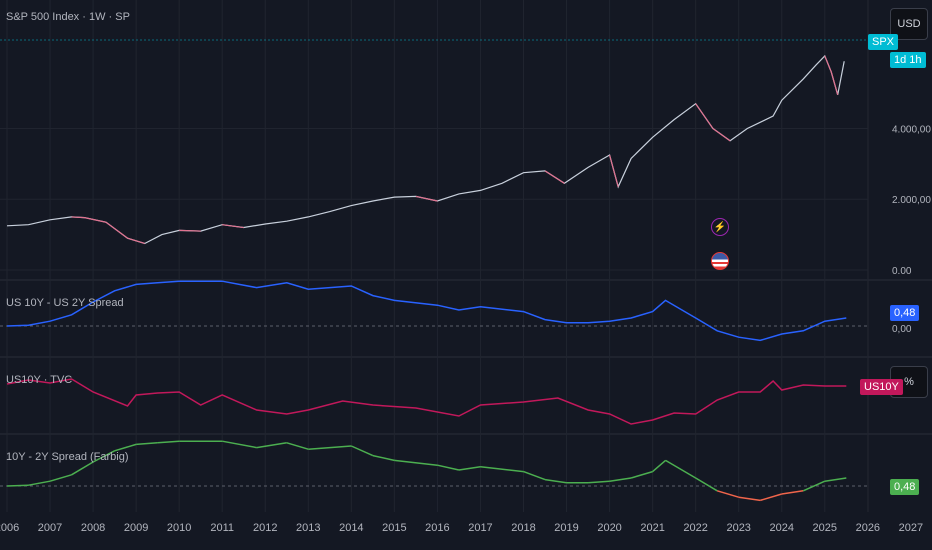  I want to click on x-tick-label: 2014, so click(351, 528).